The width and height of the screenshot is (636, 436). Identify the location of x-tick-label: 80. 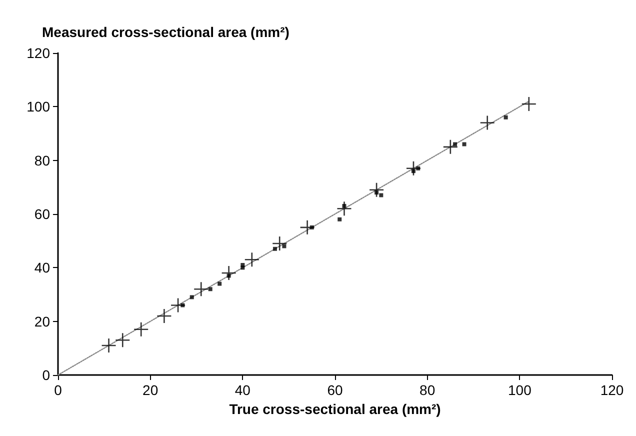
(428, 390).